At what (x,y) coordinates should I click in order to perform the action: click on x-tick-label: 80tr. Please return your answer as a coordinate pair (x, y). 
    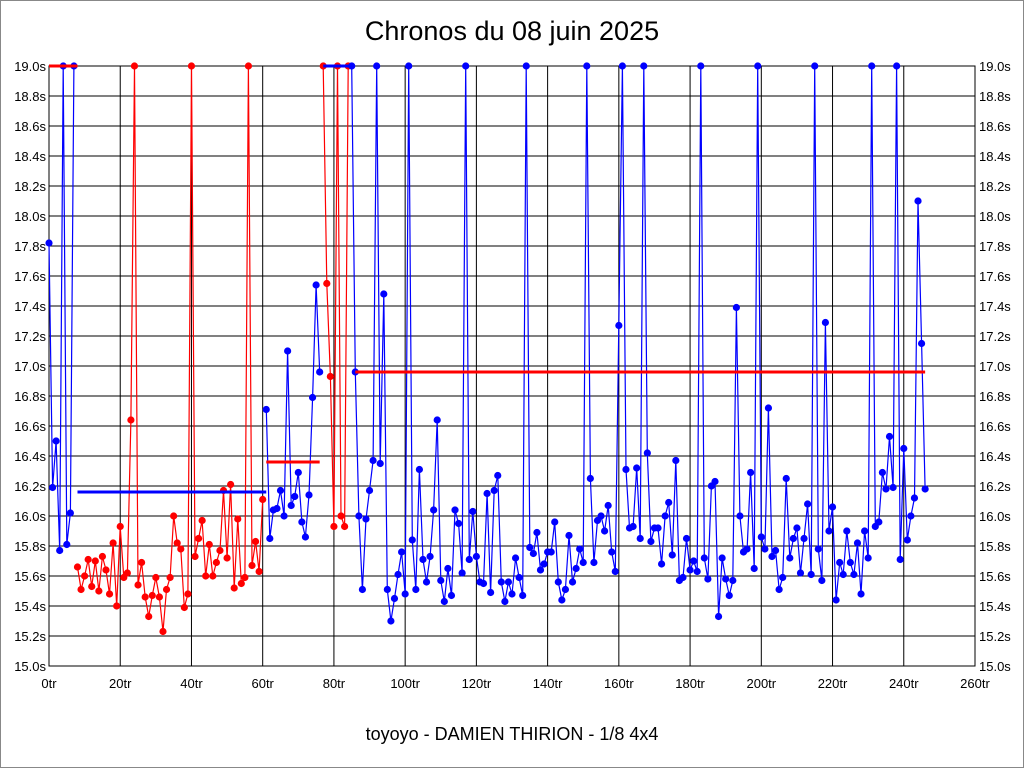
    Looking at the image, I should click on (334, 683).